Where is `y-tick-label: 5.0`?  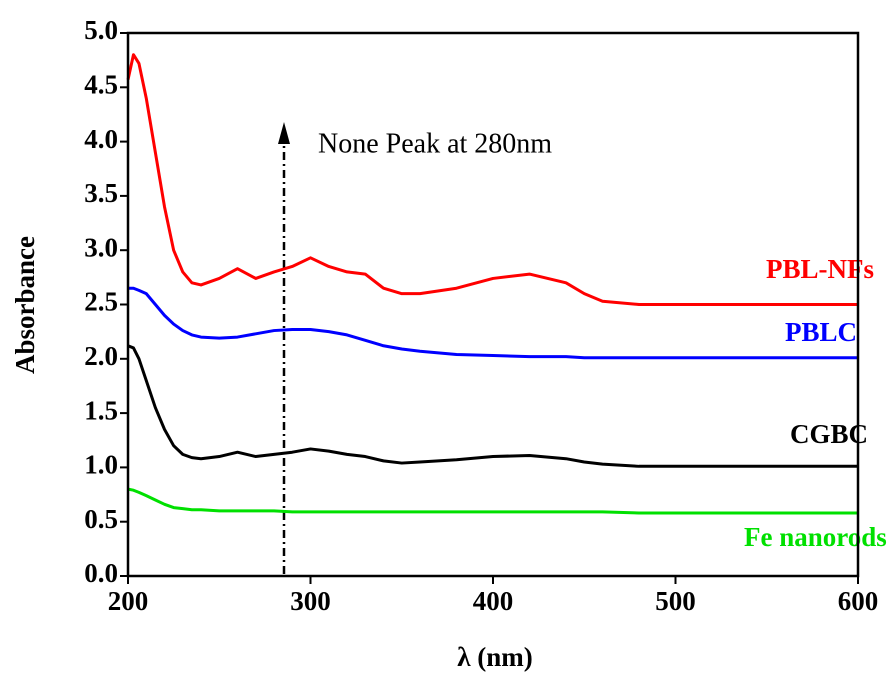 y-tick-label: 5.0 is located at coordinates (101, 30).